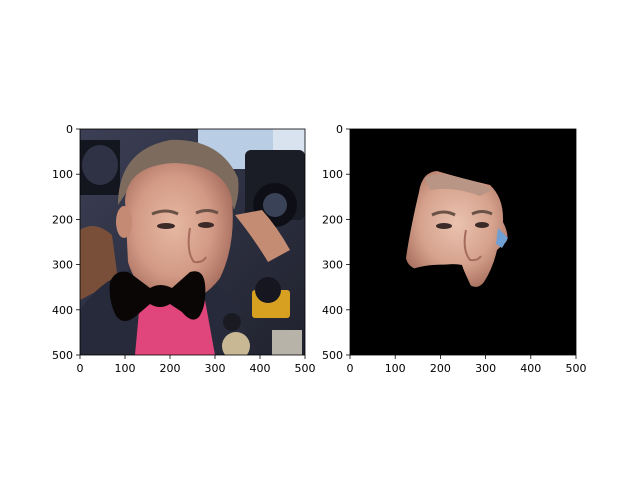 The image size is (640, 480). Describe the element at coordinates (157, 296) in the screenshot. I see `bow-tie-shape` at that location.